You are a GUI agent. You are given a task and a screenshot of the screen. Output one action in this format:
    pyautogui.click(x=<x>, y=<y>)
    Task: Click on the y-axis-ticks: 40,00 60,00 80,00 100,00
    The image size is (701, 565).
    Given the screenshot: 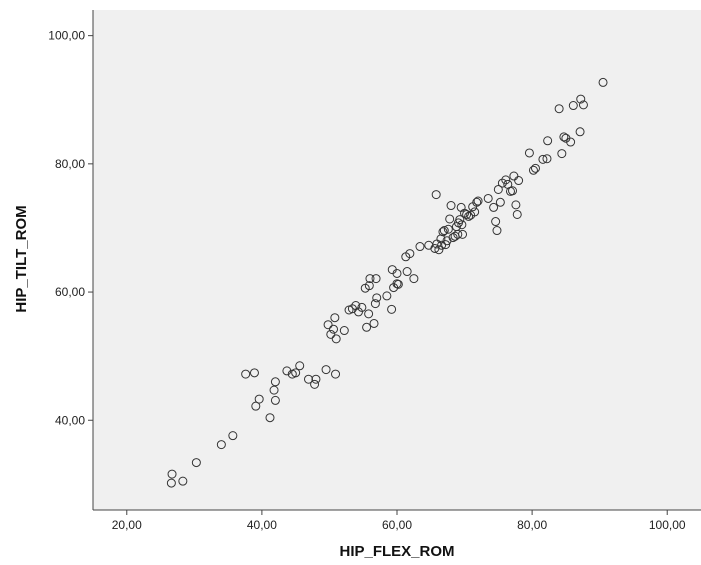 What is the action you would take?
    pyautogui.click(x=70, y=228)
    